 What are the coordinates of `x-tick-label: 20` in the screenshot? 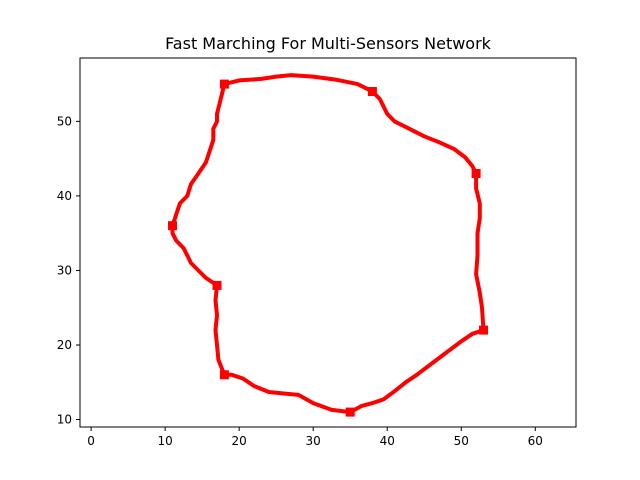 It's located at (239, 441).